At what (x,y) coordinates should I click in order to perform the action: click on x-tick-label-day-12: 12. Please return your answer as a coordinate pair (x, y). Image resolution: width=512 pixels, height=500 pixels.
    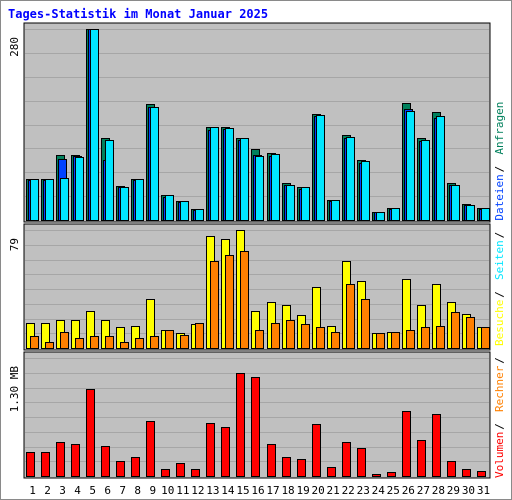
    Looking at the image, I should click on (197, 490).